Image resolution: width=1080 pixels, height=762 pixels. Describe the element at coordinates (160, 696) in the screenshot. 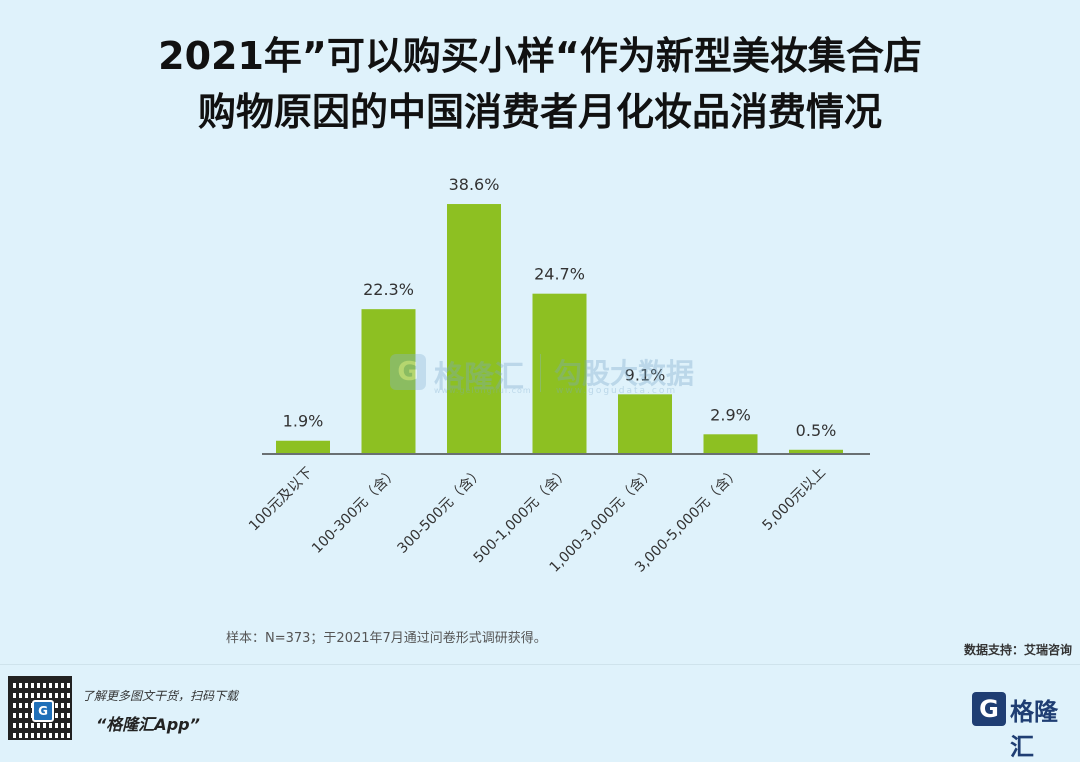

I see `promo-text: 了解更多图文干货，扫码下载` at that location.